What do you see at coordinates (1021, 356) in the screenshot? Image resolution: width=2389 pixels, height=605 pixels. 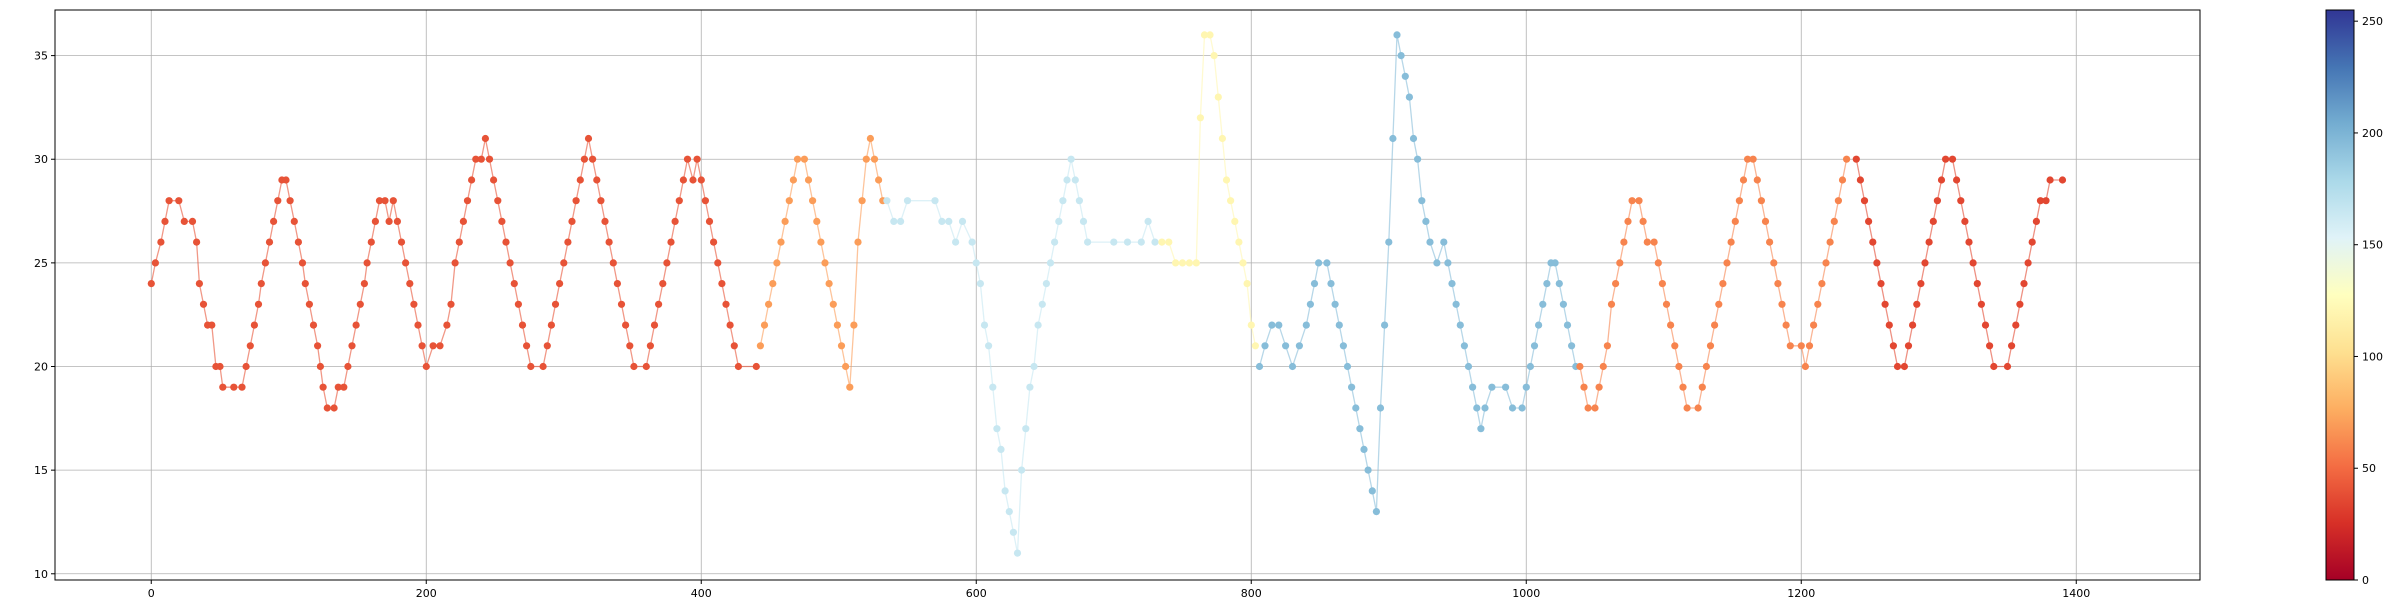 I see `series-line` at bounding box center [1021, 356].